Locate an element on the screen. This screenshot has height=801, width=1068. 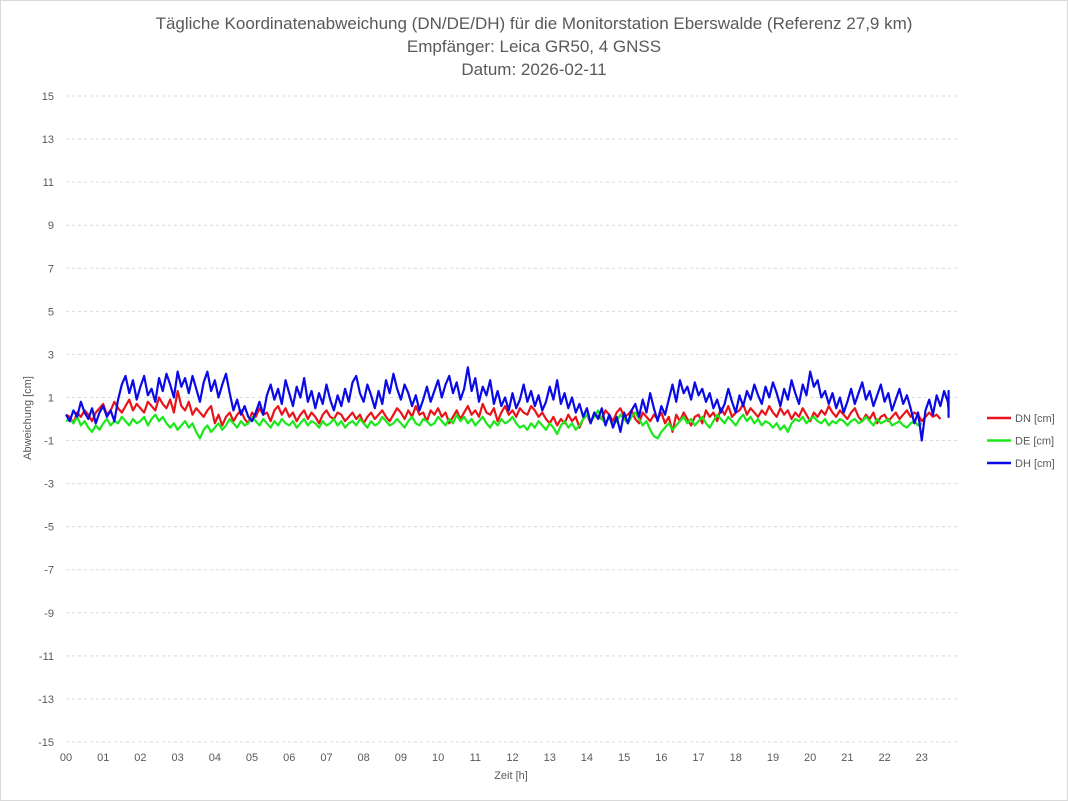
x-tick-label: 18 is located at coordinates (736, 758).